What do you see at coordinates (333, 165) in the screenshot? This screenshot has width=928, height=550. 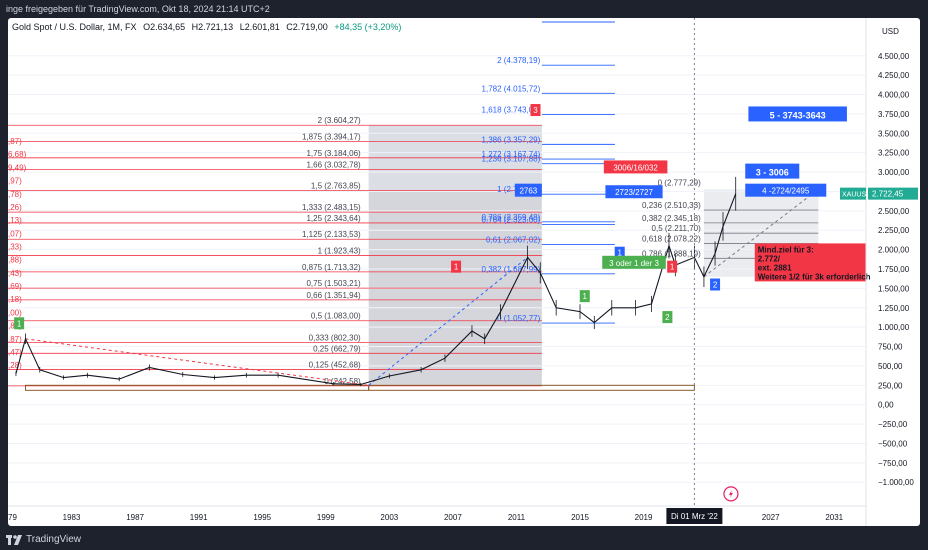 I see `fib-red-label: 1,66 (3.032,78)` at bounding box center [333, 165].